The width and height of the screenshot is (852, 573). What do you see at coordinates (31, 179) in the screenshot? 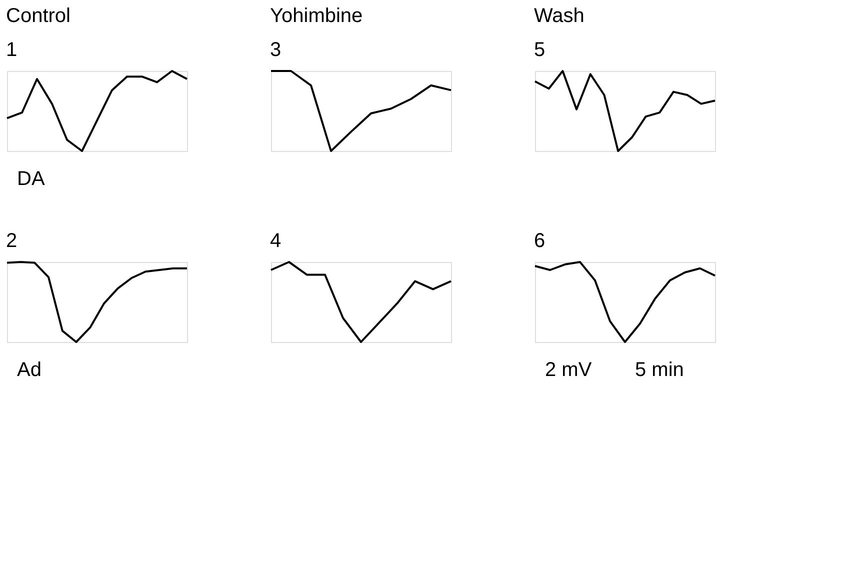
I see `text: DA` at bounding box center [31, 179].